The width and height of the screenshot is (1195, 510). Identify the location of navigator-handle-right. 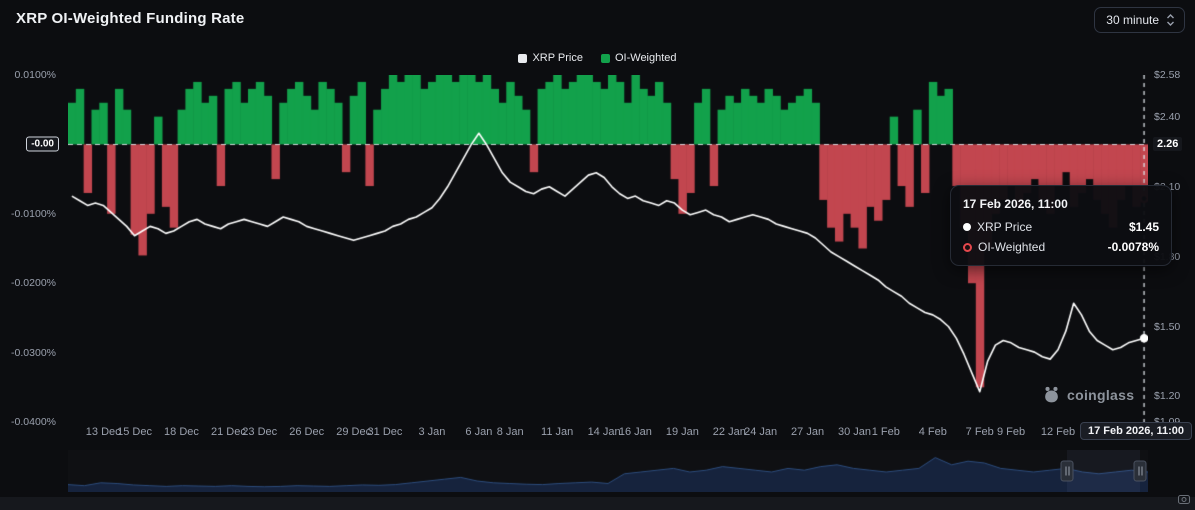
(1140, 471).